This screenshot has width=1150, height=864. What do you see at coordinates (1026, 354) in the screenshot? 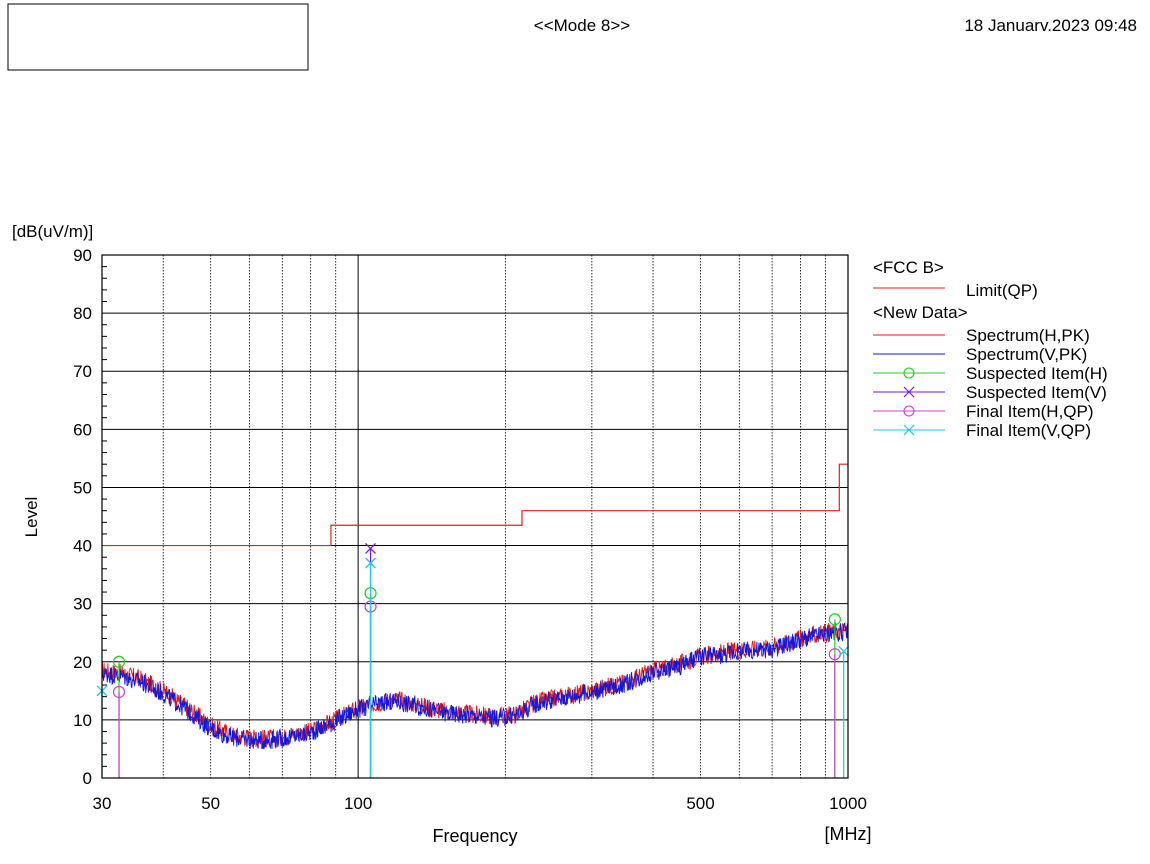
I see `legend-item-label: Spectrum(V,PK)` at bounding box center [1026, 354].